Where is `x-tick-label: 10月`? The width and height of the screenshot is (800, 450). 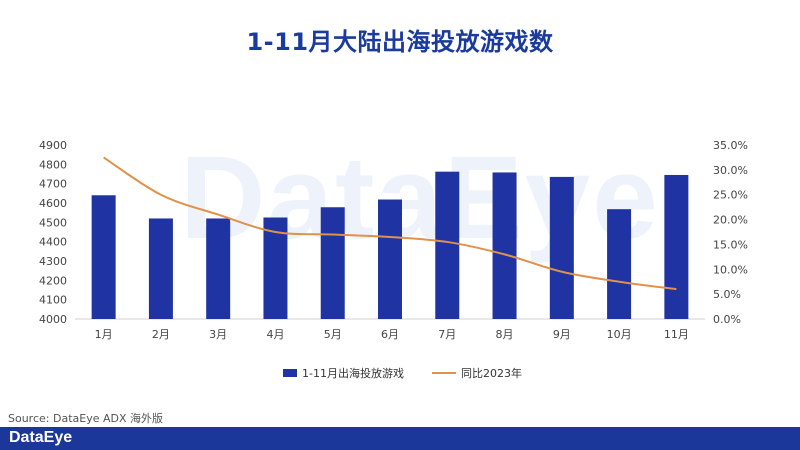 x-tick-label: 10月 is located at coordinates (619, 334).